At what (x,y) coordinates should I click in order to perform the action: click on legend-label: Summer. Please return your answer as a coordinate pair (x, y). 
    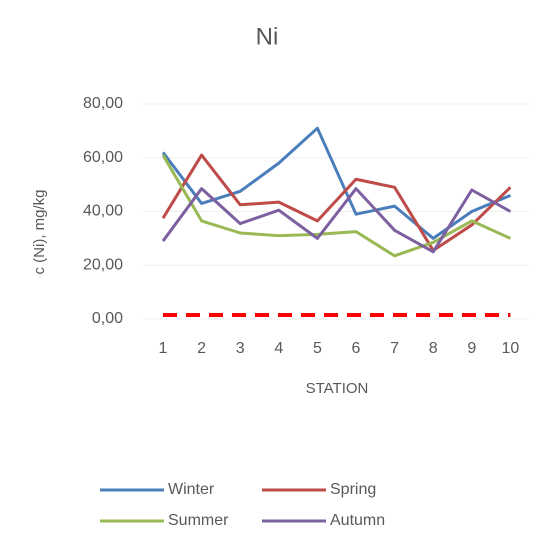
    Looking at the image, I should click on (198, 520).